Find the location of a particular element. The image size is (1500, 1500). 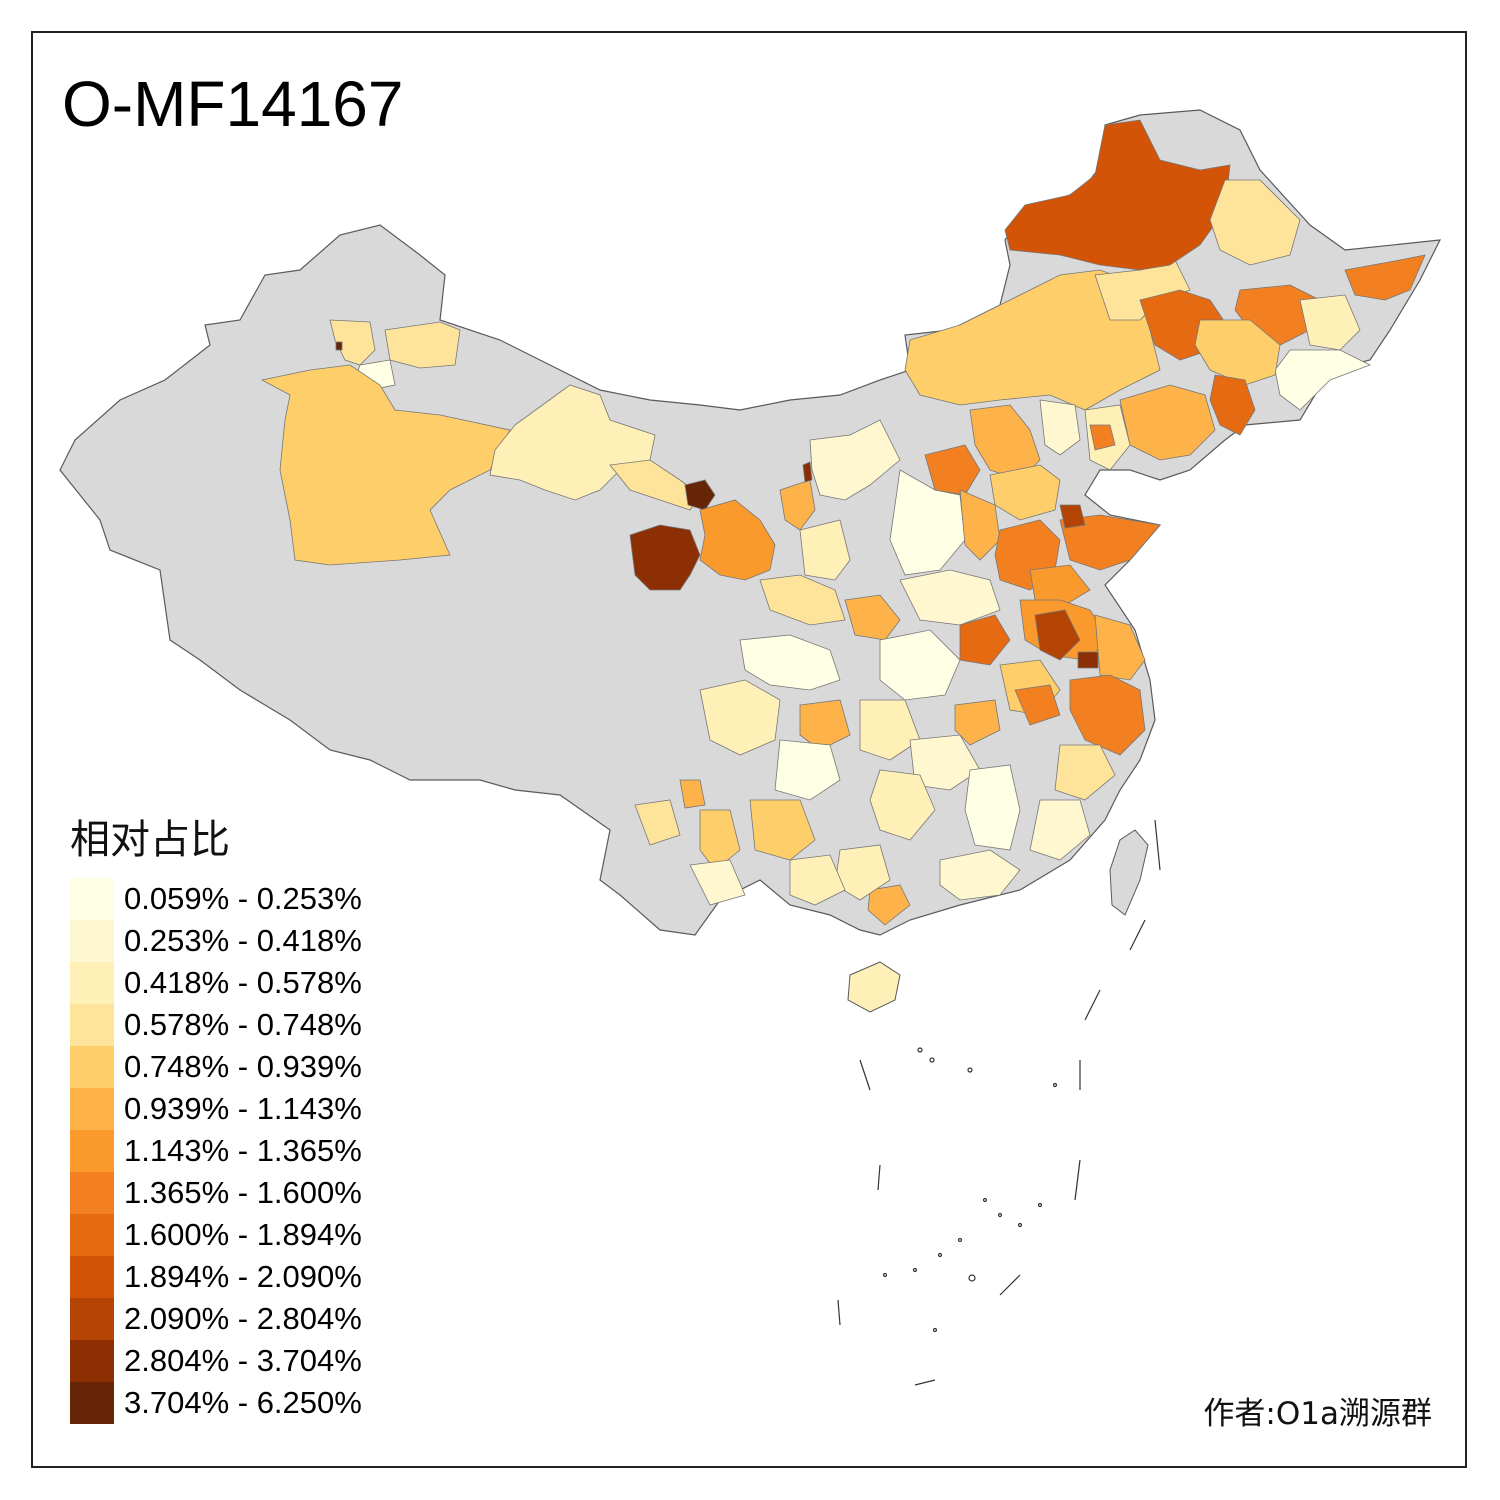

legend-item: 1.600% - 1.894% is located at coordinates (216, 1235).